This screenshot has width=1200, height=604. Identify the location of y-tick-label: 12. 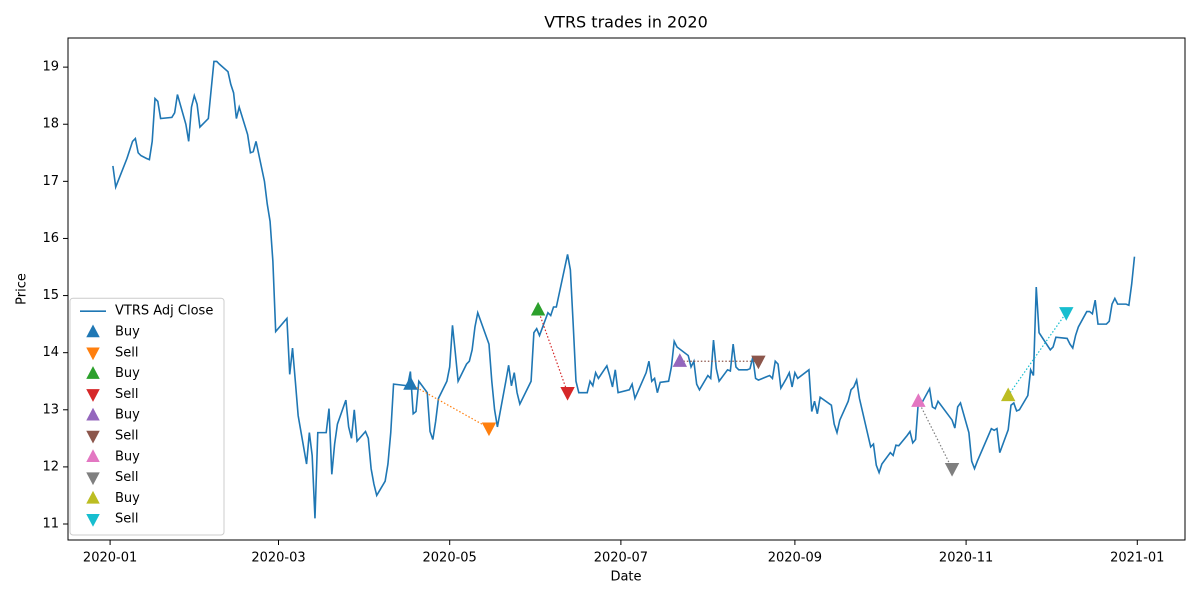
(50, 466).